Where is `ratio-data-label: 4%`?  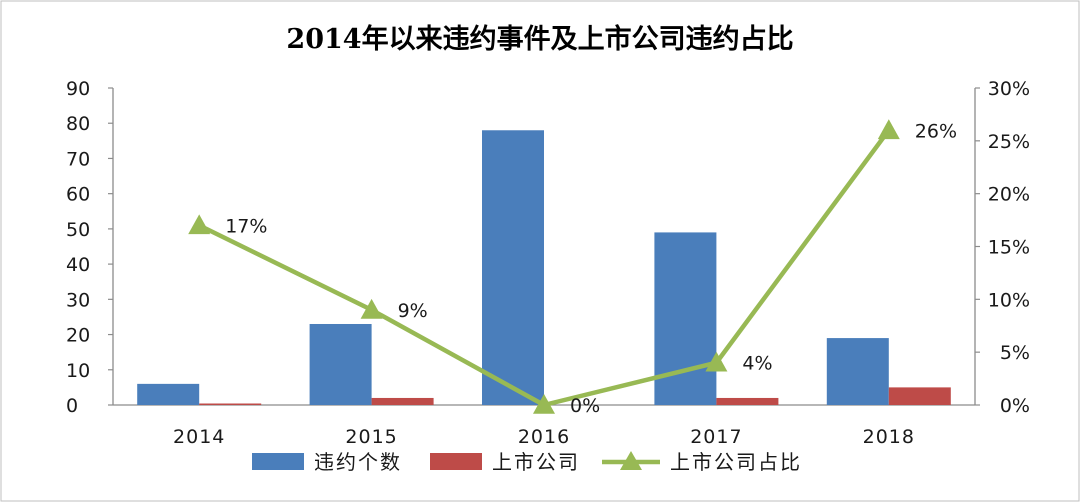
ratio-data-label: 4% is located at coordinates (757, 364).